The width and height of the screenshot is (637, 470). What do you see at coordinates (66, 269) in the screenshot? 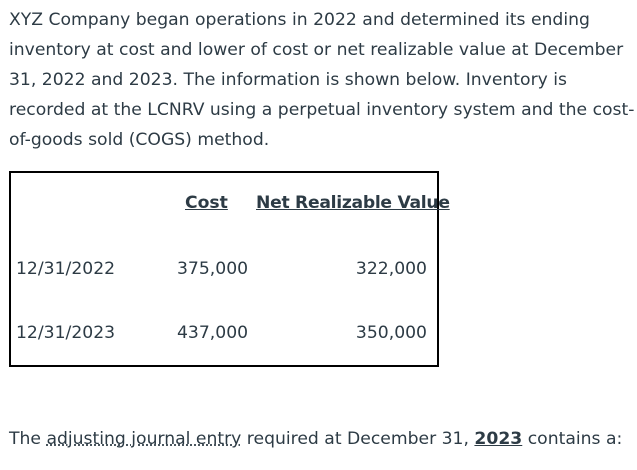
I see `table-row-date: 12/31/2022` at bounding box center [66, 269].